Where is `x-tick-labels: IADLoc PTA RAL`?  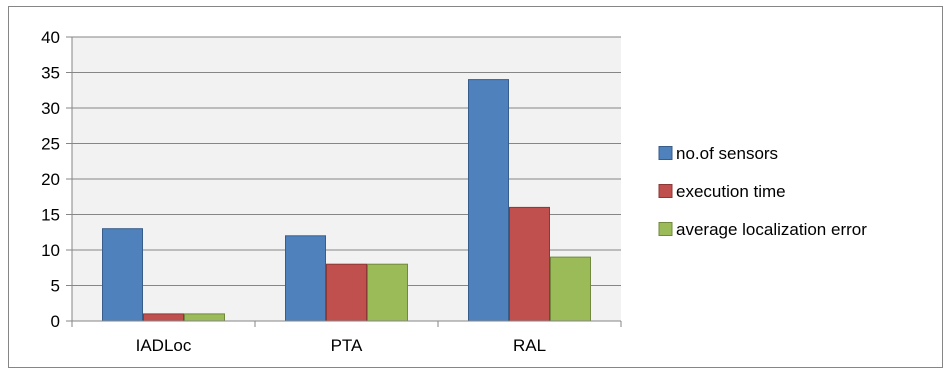 x-tick-labels: IADLoc PTA RAL is located at coordinates (346, 338).